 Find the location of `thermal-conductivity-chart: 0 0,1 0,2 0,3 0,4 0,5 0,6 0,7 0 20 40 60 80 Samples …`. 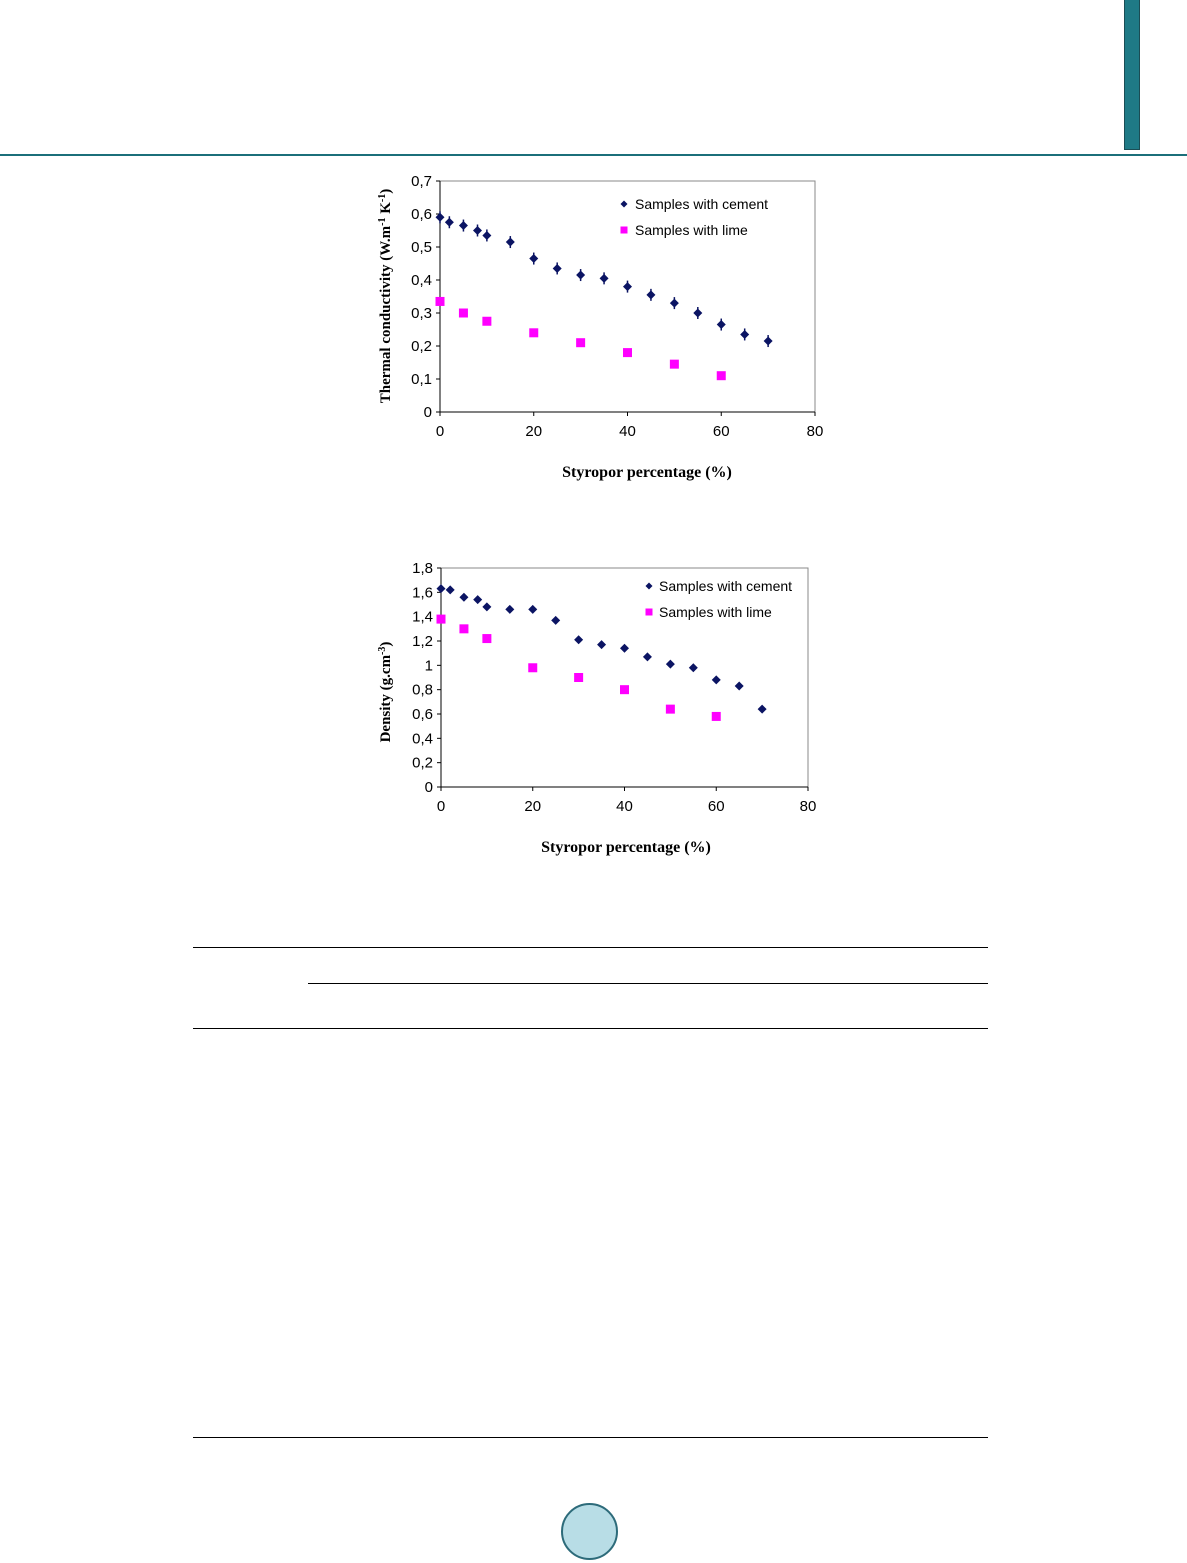

thermal-conductivity-chart: 0 0,1 0,2 0,3 0,4 0,5 0,6 0,7 0 20 40 60 80 Samples … is located at coordinates (600, 327).